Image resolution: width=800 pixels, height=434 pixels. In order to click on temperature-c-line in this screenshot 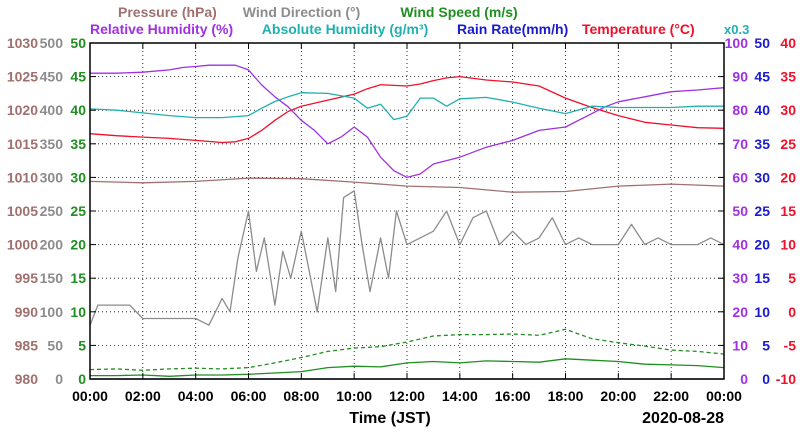, I will do `click(407, 109)`.